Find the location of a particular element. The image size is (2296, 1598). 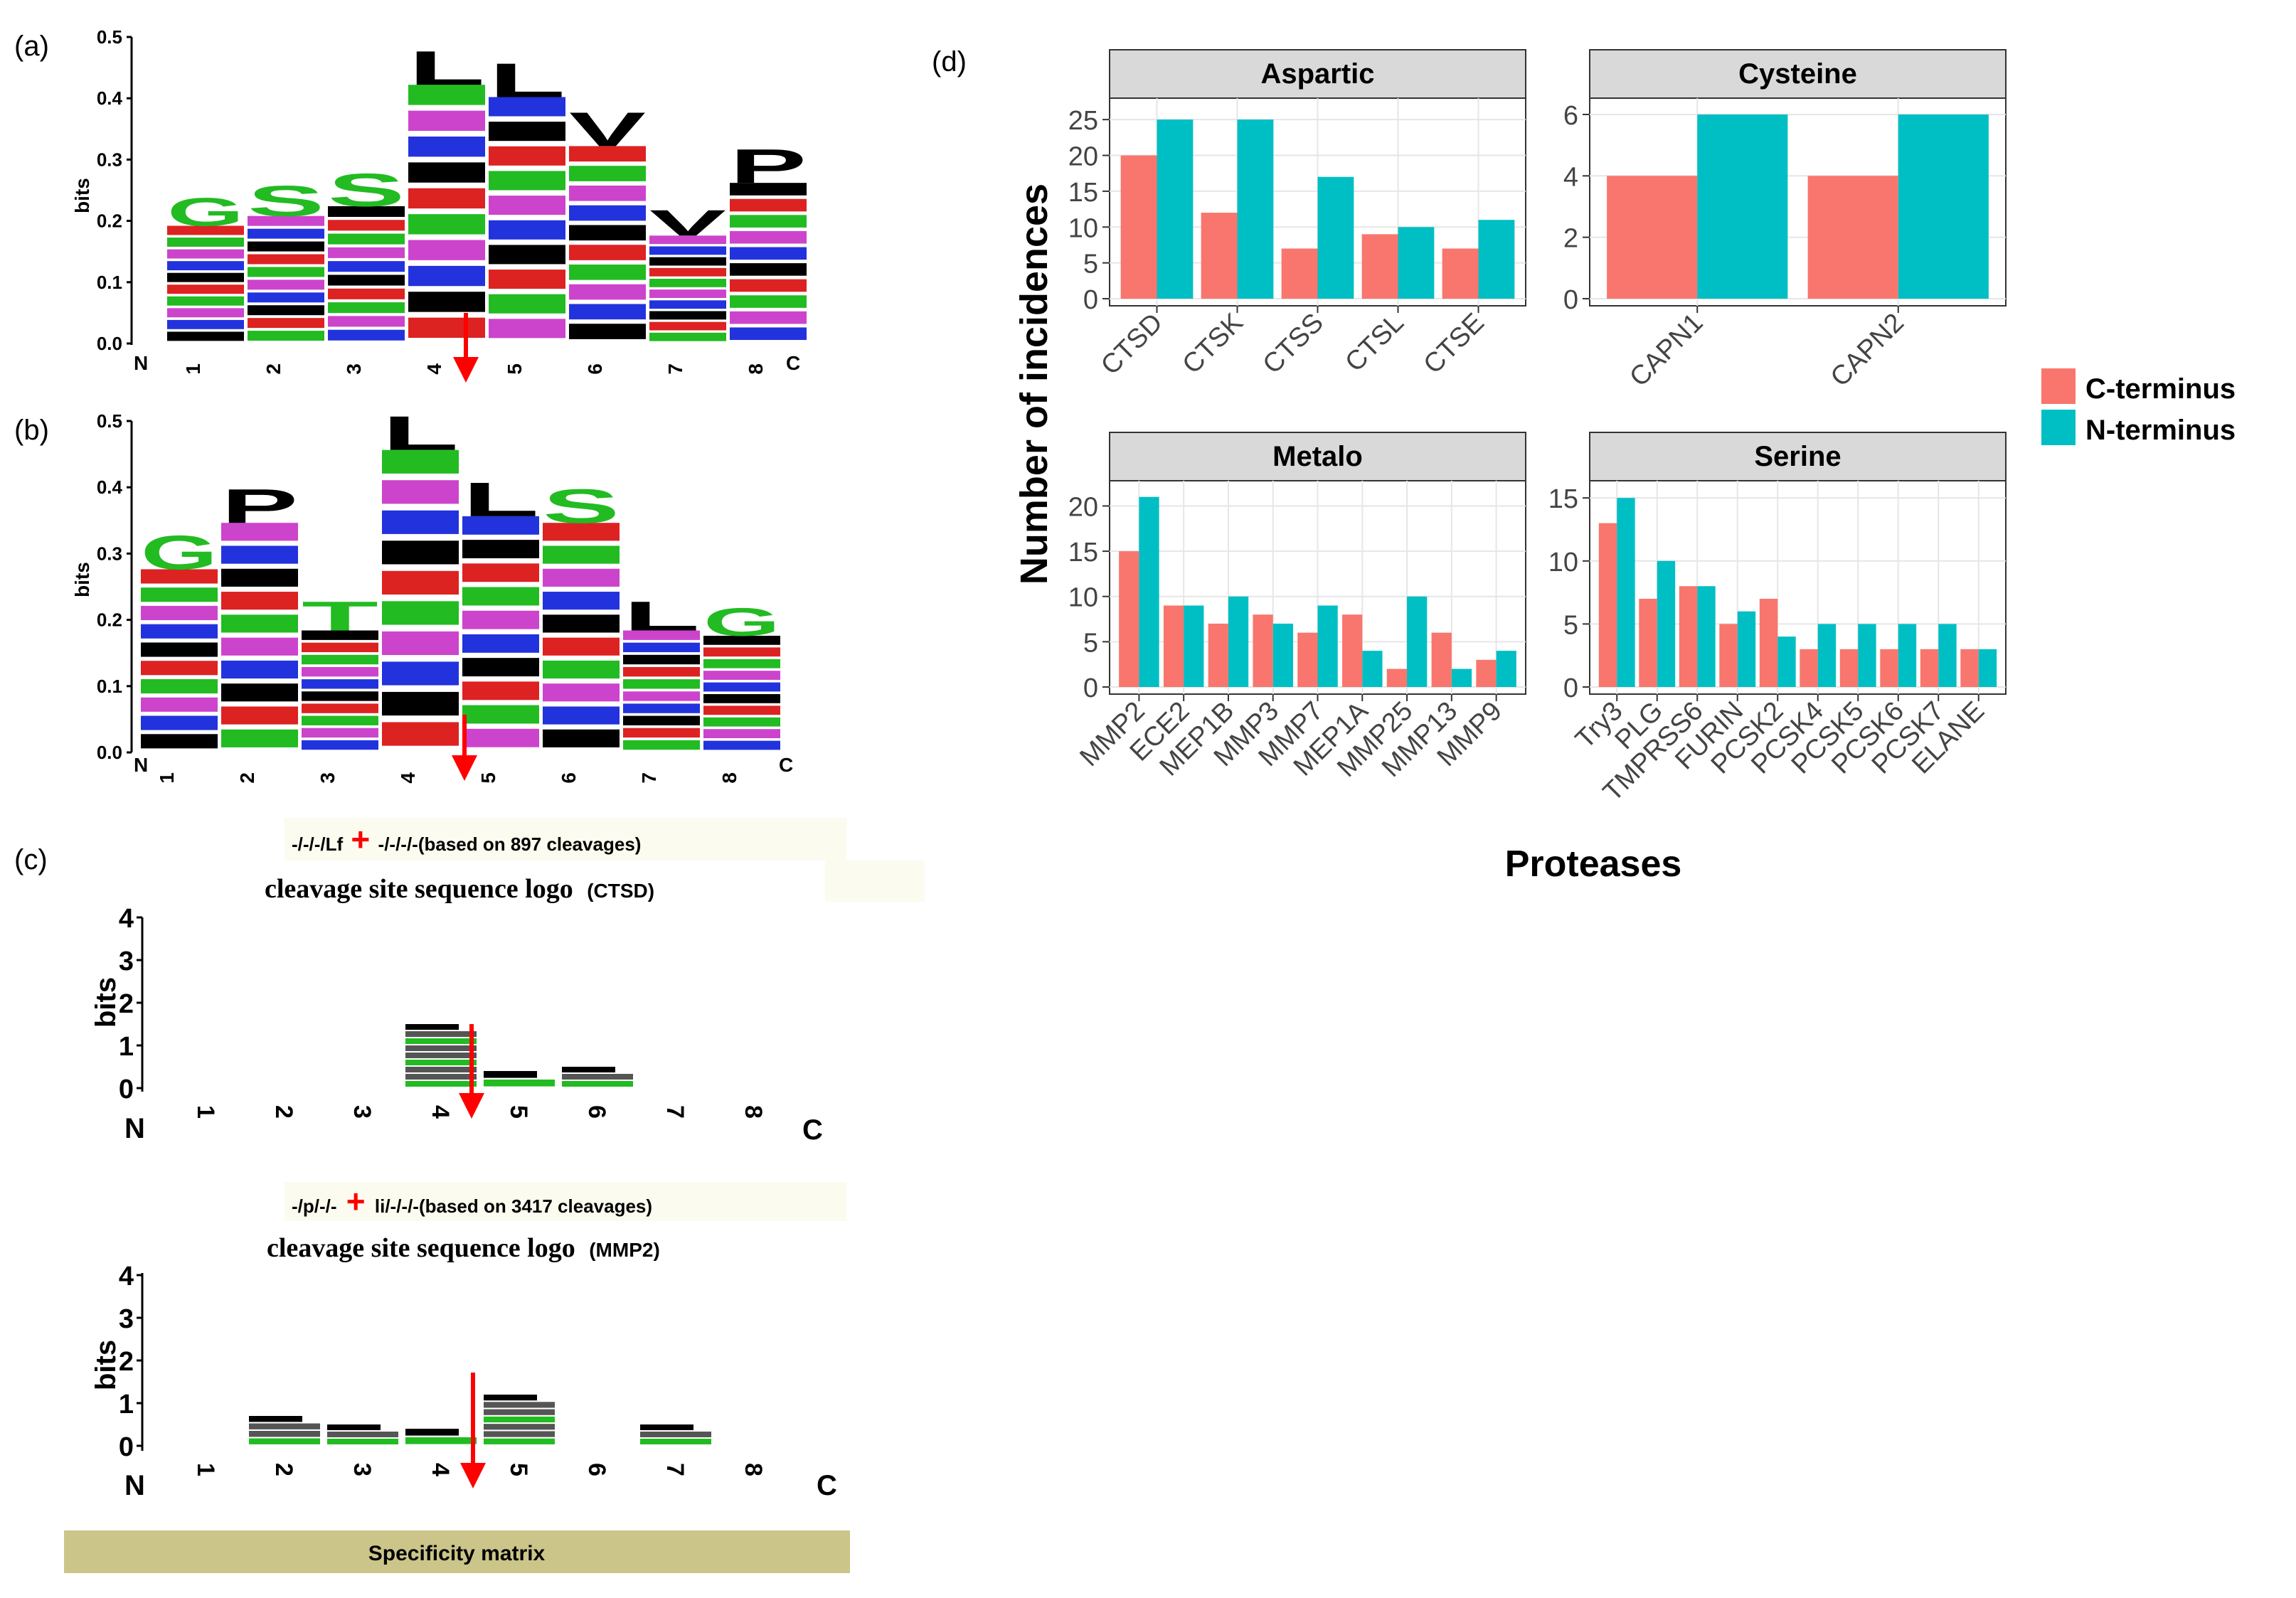

mmp2-ytick-label: 4 is located at coordinates (126, 1276).